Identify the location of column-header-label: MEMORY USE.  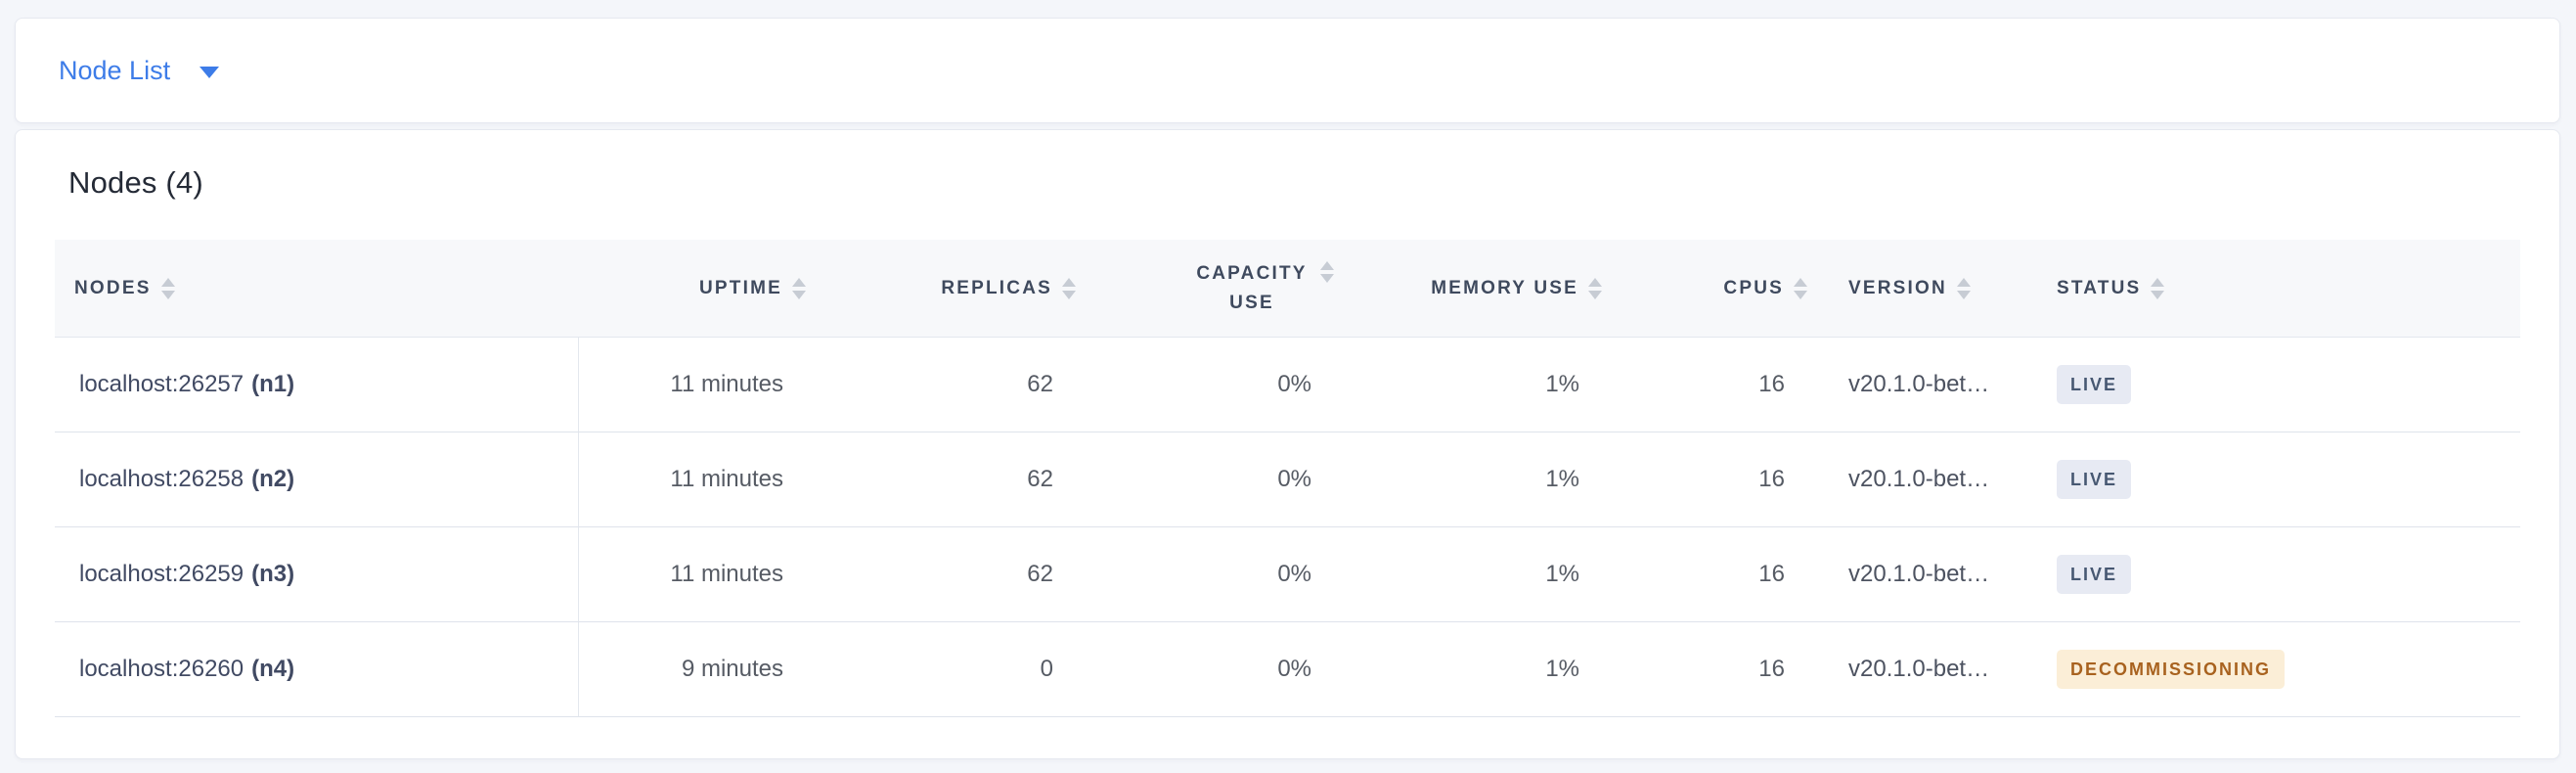
(1504, 287).